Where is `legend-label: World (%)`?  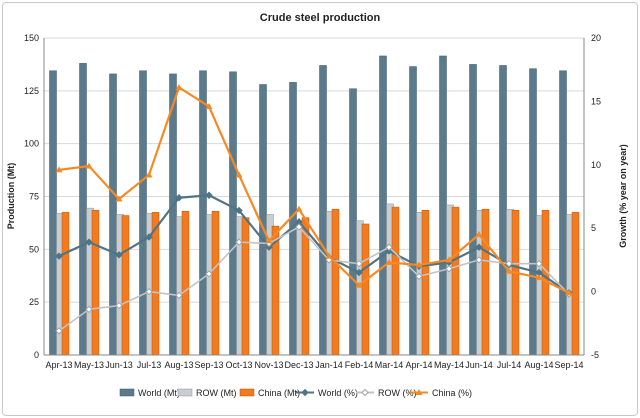
legend-label: World (%) is located at coordinates (338, 393).